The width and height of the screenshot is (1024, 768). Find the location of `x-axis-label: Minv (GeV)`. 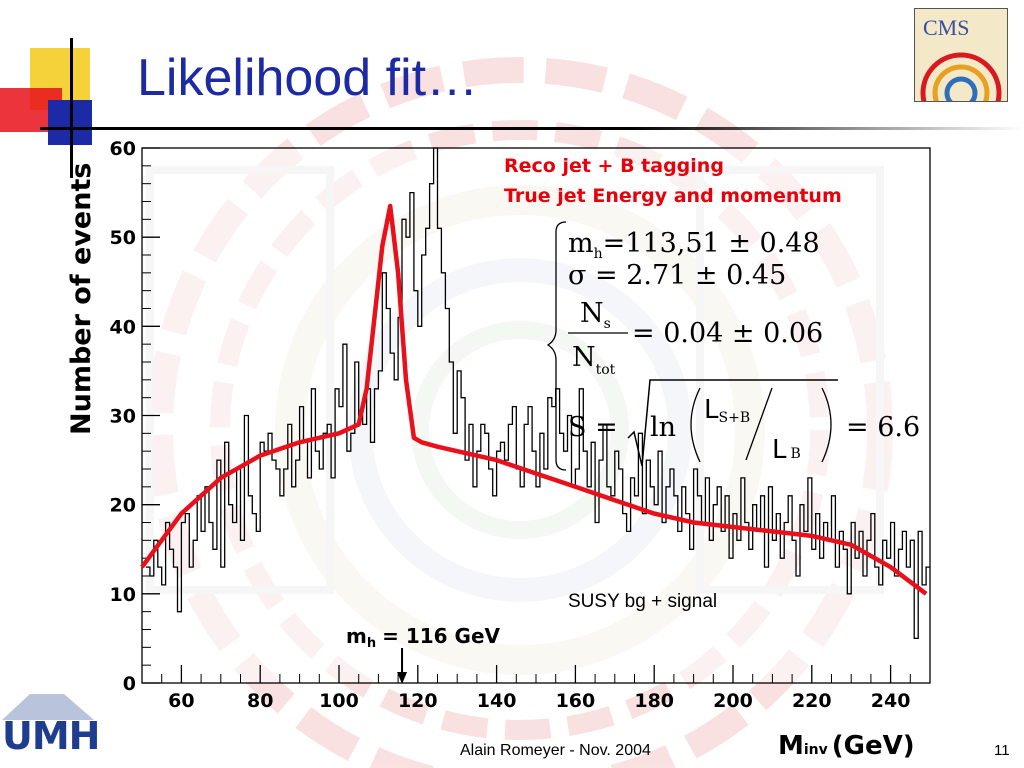

x-axis-label: Minv (GeV) is located at coordinates (846, 746).